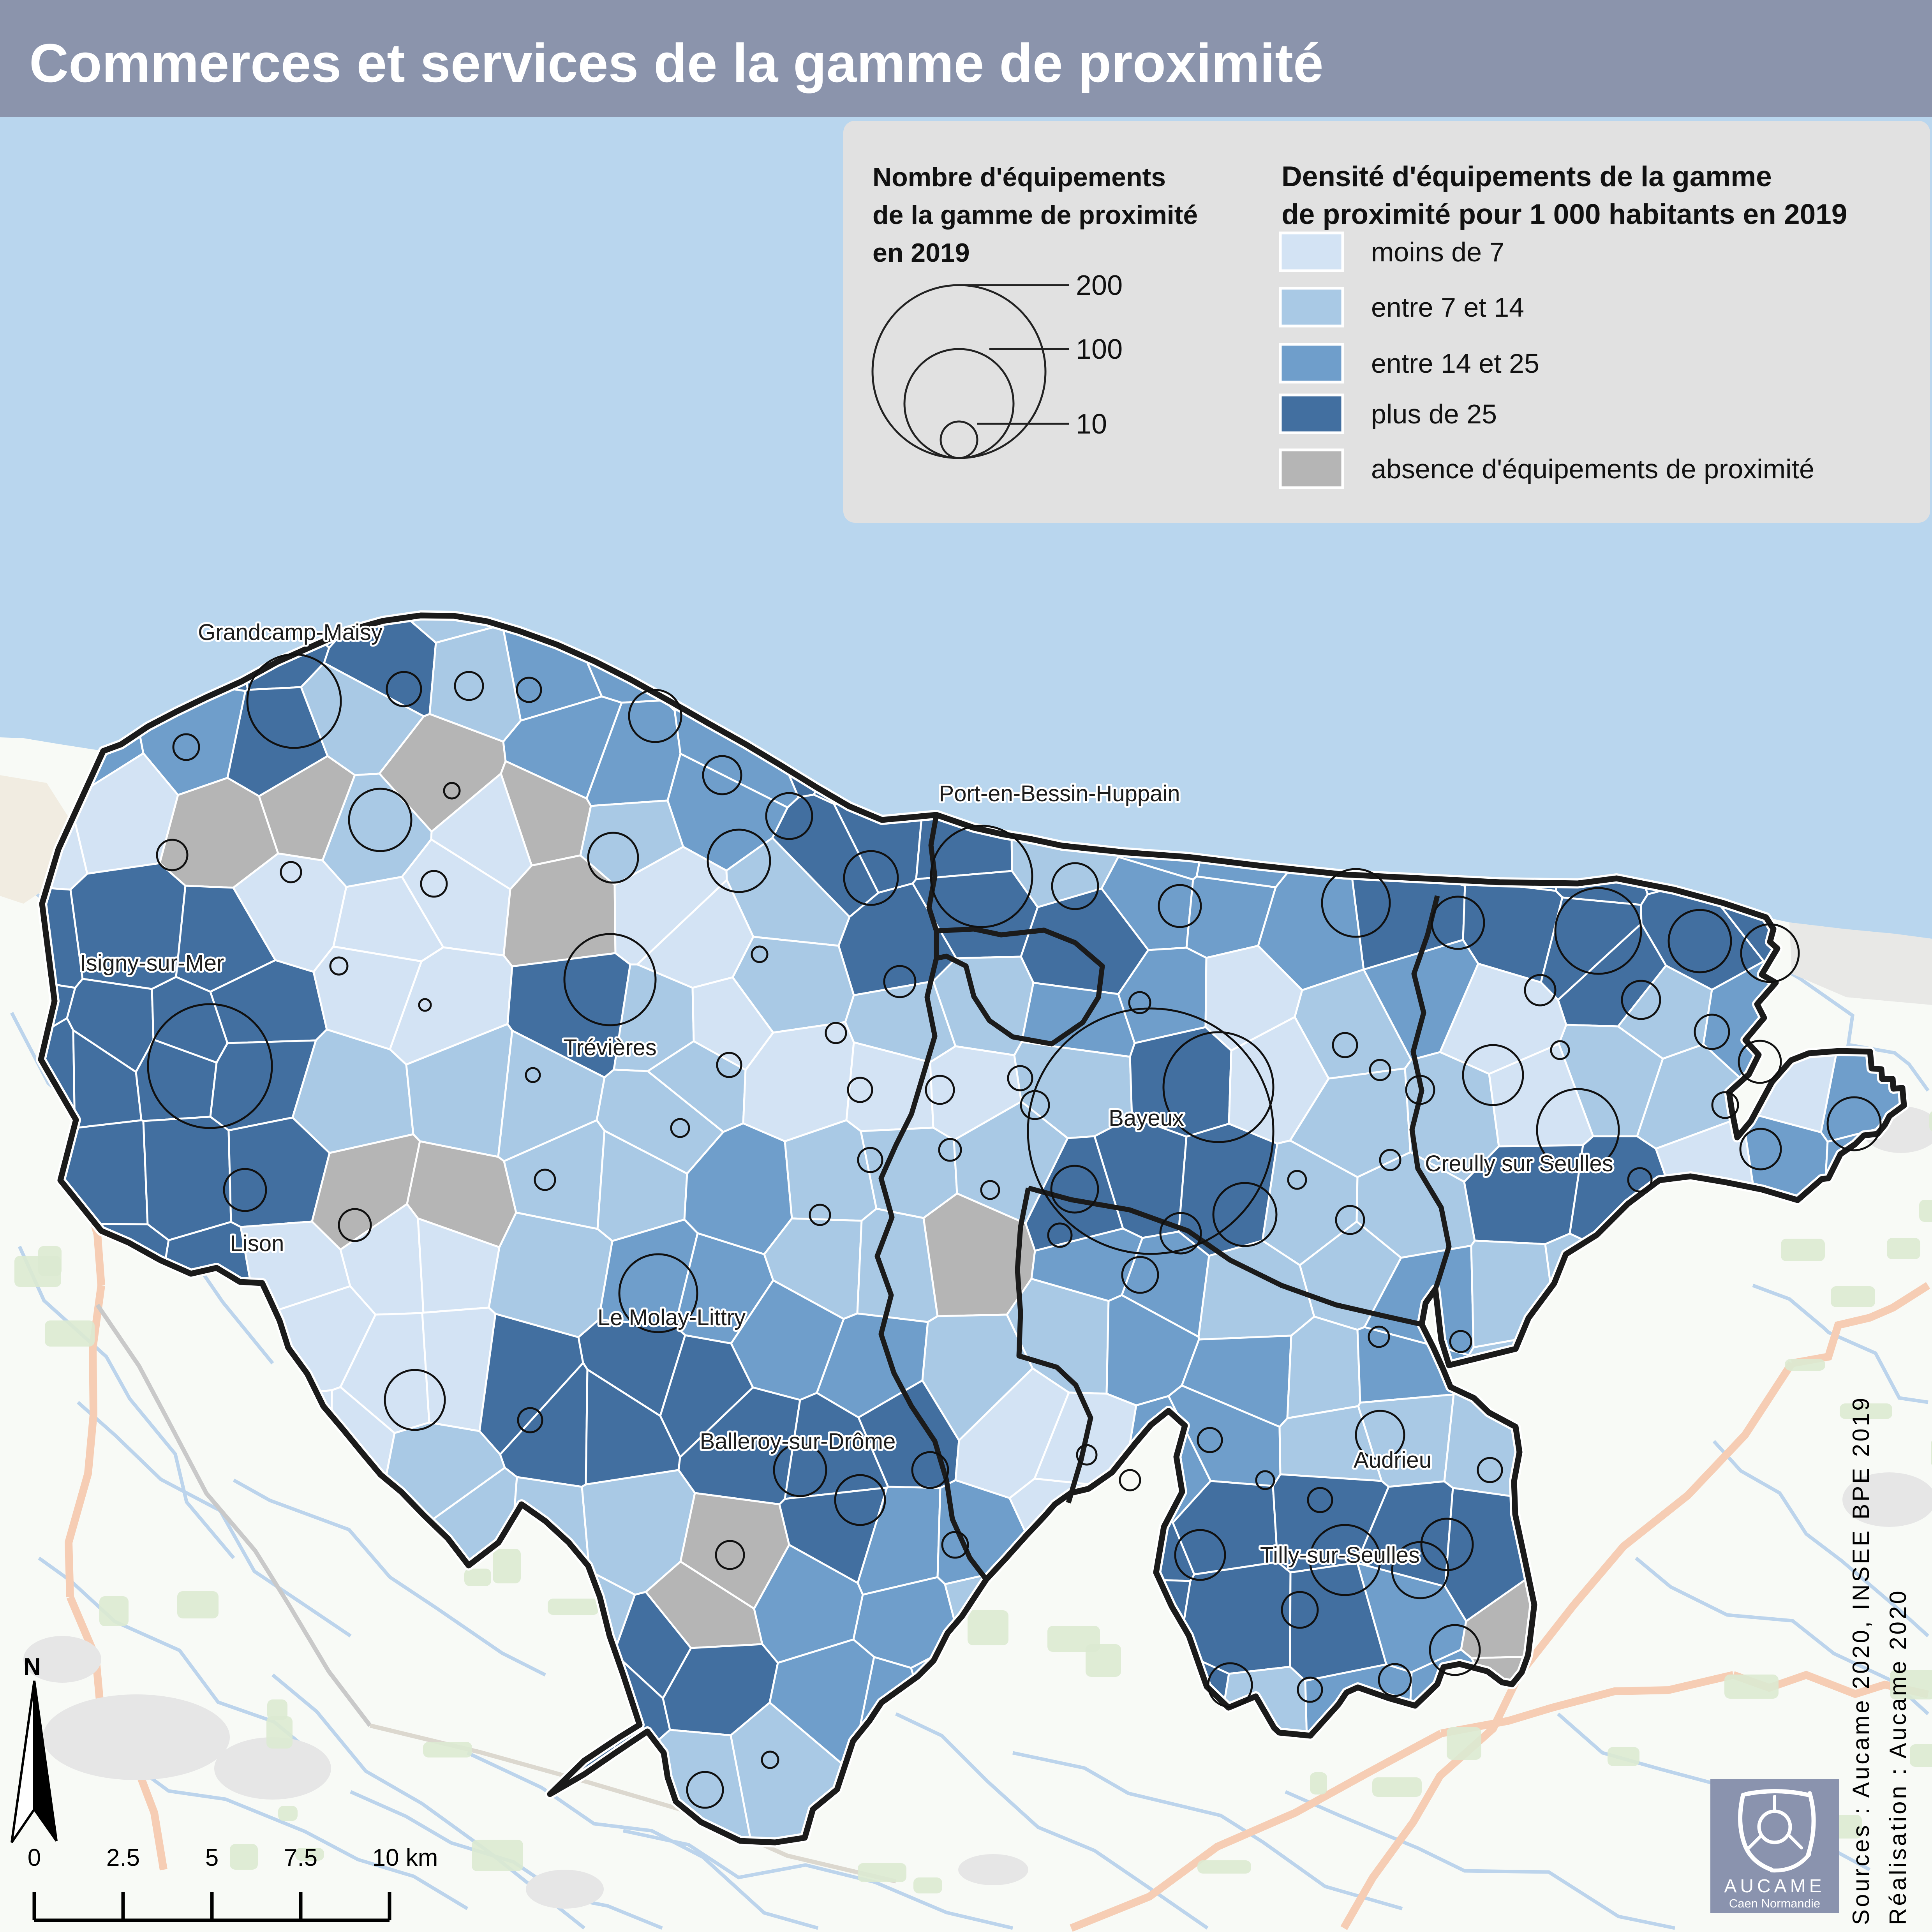 This screenshot has height=1932, width=1932. I want to click on svg-text: Le Molay-Littry, so click(672, 1317).